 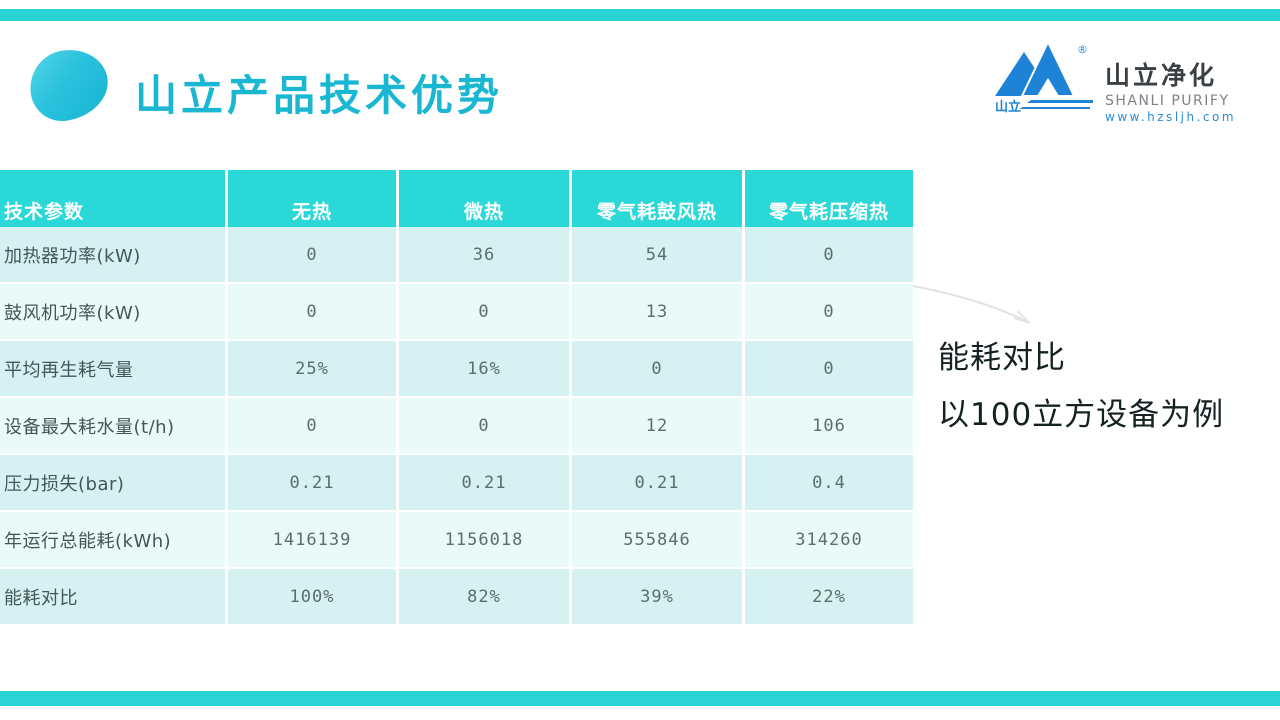 I want to click on row-value: 1416139, so click(x=312, y=539).